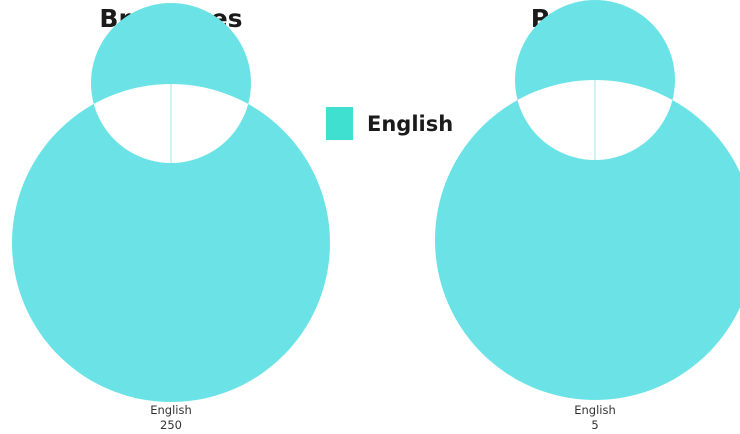 Image resolution: width=740 pixels, height=434 pixels. I want to click on data-label-brochures: English 250, so click(171, 418).